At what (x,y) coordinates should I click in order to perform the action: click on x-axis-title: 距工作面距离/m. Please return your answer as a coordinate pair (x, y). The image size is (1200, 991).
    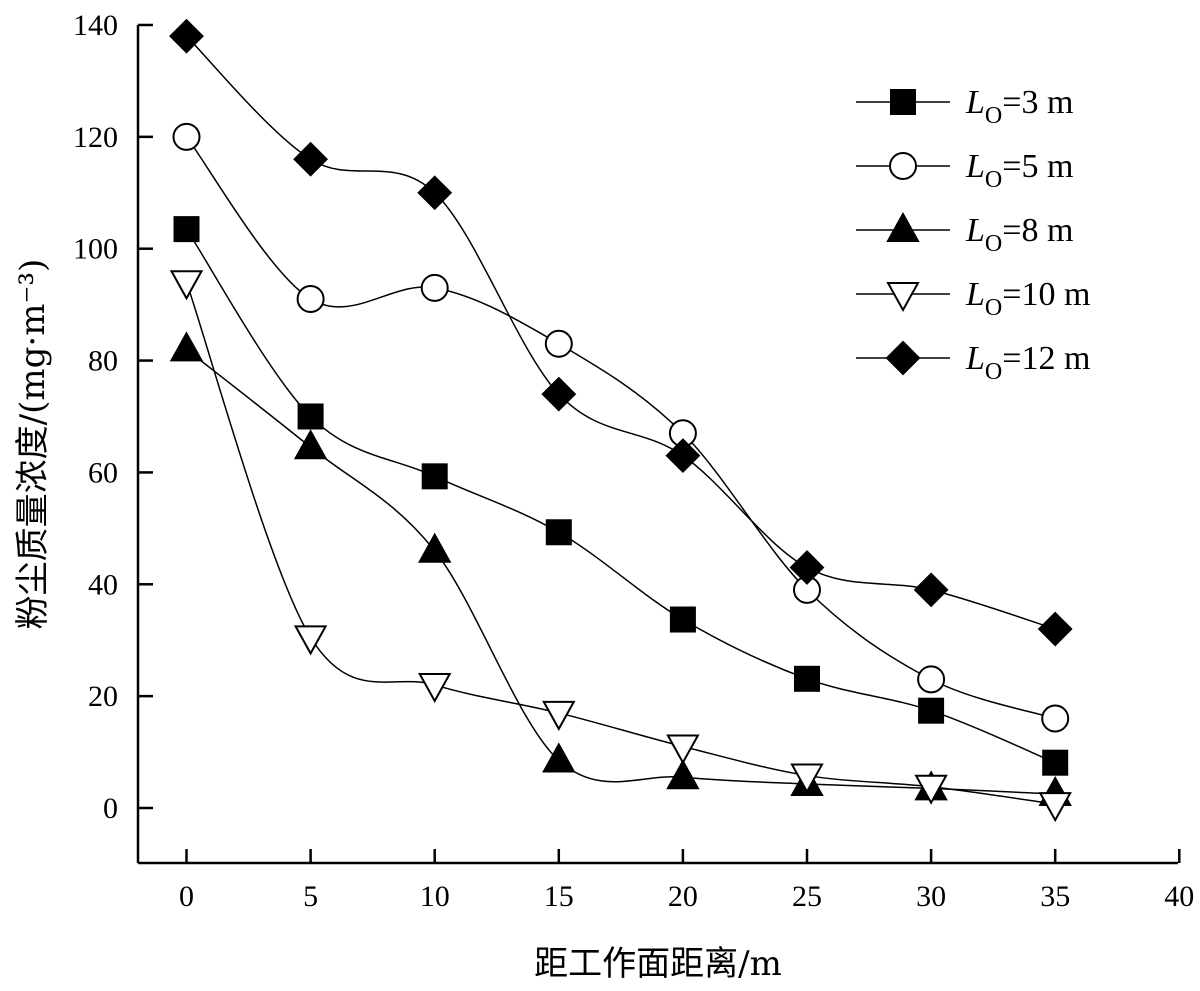
    Looking at the image, I should click on (658, 964).